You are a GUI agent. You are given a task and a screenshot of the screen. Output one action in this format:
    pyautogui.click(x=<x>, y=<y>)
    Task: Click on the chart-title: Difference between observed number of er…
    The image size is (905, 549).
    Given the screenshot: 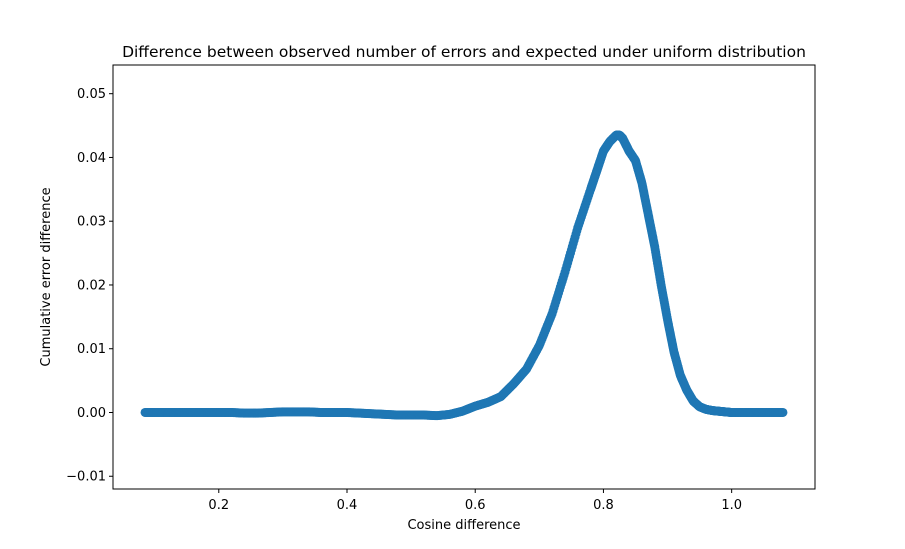 What is the action you would take?
    pyautogui.click(x=464, y=52)
    